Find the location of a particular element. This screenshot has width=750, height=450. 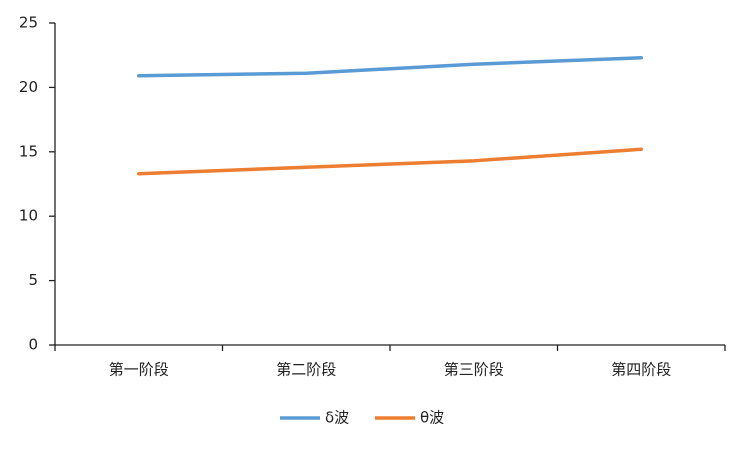

y-tick-label: 25 is located at coordinates (28, 23).